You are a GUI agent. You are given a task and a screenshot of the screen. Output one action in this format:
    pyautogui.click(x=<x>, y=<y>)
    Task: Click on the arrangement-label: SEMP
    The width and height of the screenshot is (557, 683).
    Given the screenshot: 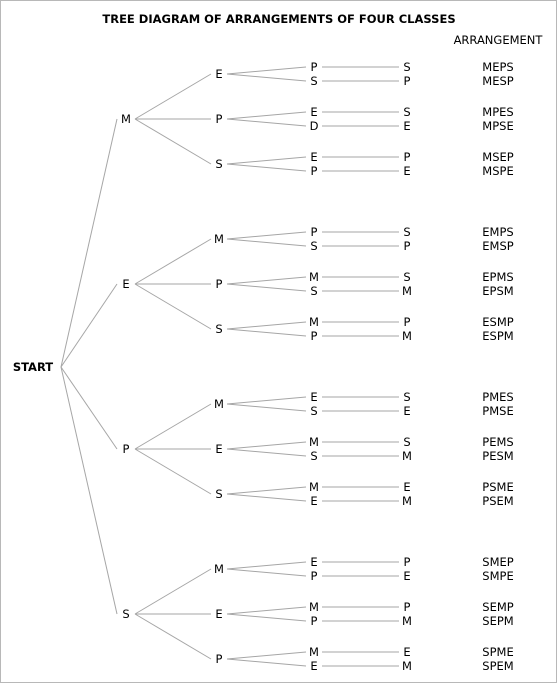 What is the action you would take?
    pyautogui.click(x=497, y=607)
    